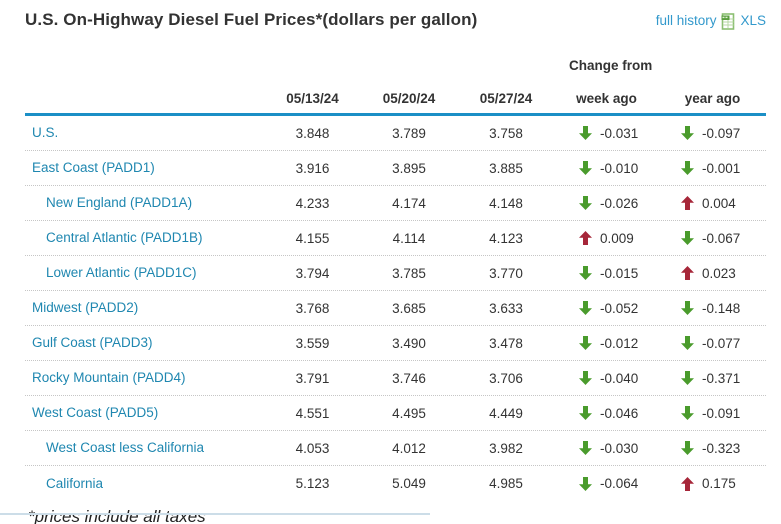  Describe the element at coordinates (619, 133) in the screenshot. I see `week-change-value: -0.031` at that location.